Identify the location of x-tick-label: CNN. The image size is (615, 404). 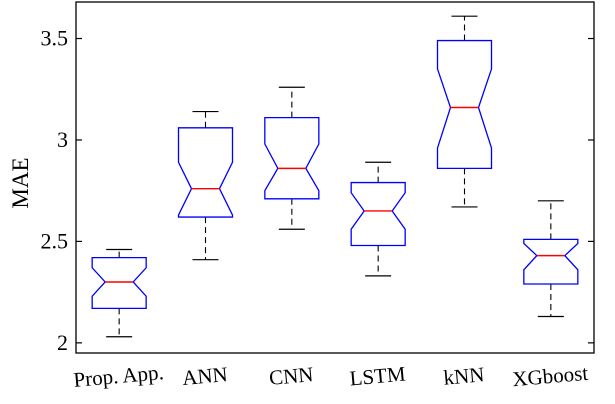
(291, 376).